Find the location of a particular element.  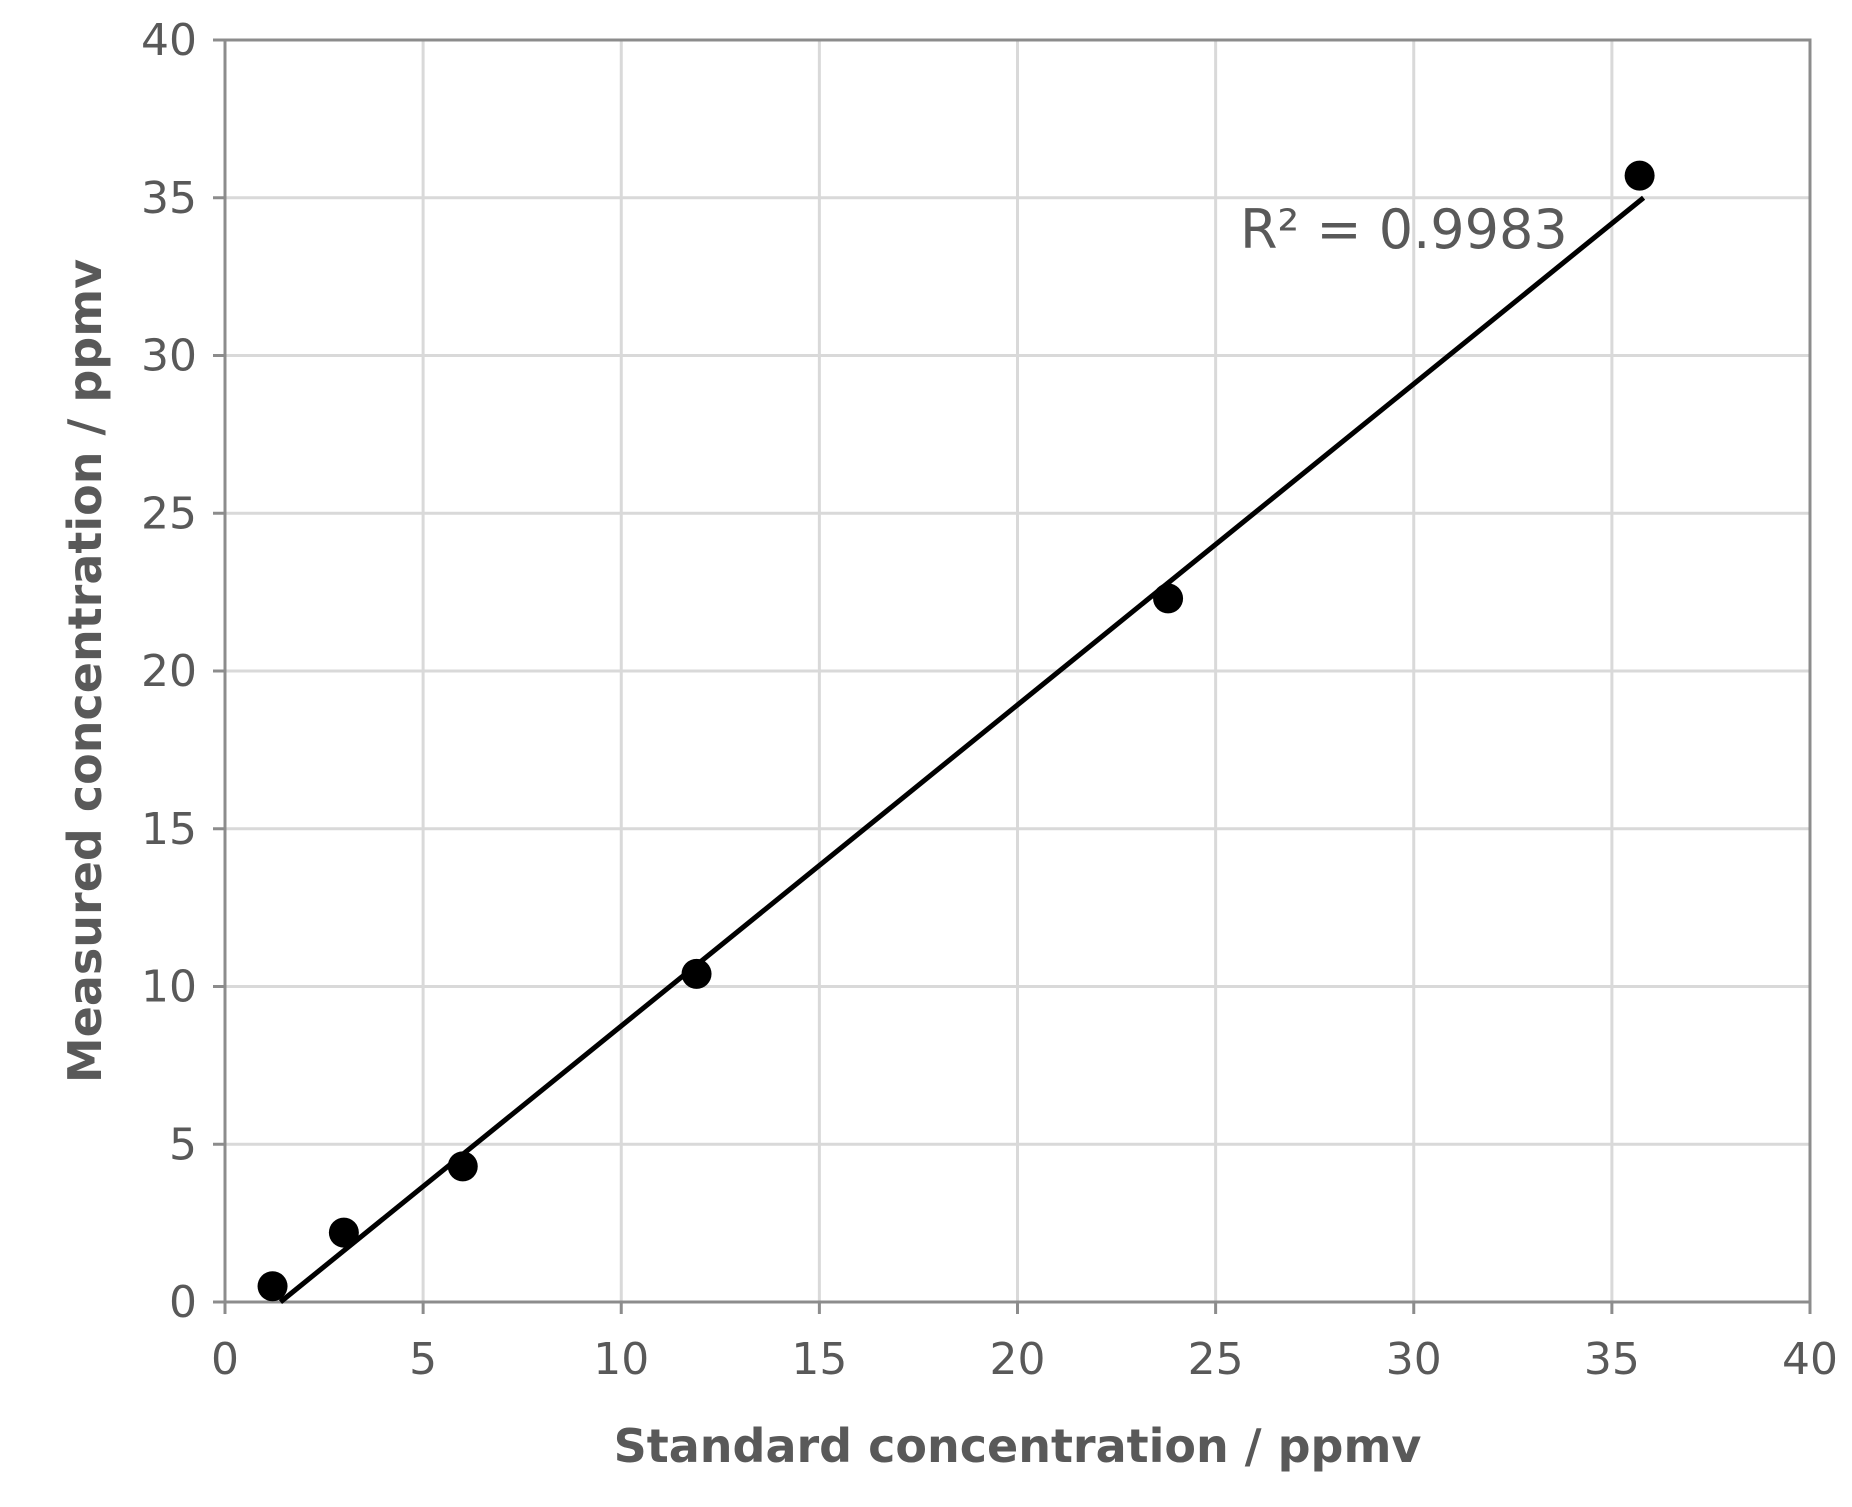

x-tick-label: 0 is located at coordinates (225, 1359).